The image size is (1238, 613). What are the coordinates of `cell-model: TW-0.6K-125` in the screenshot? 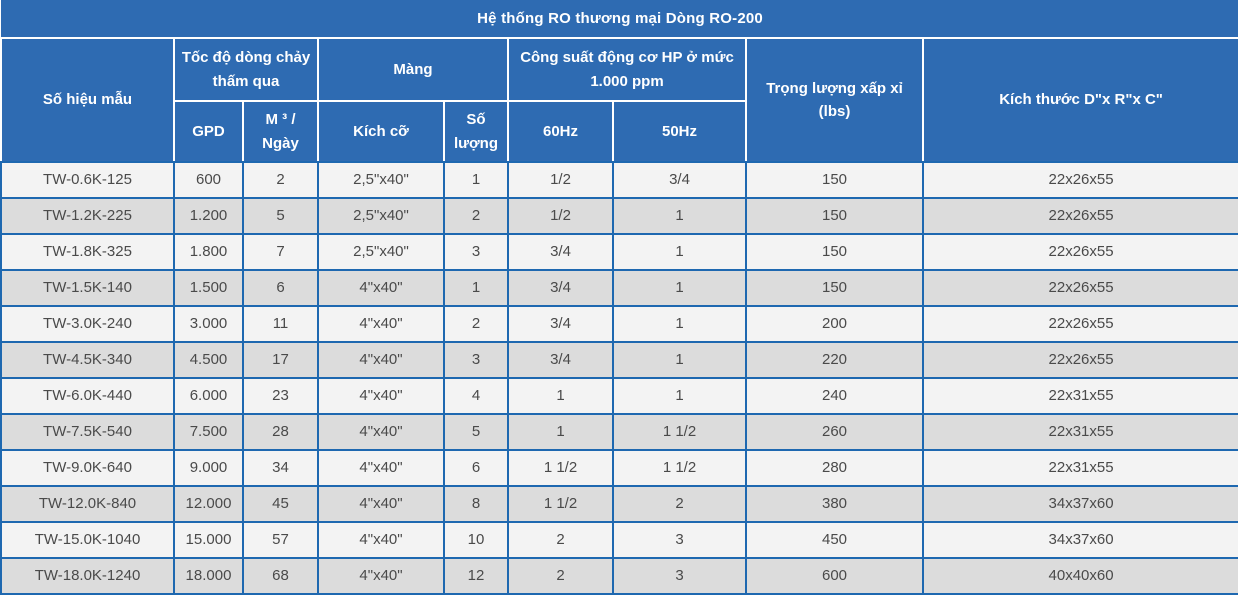 It's located at (87, 180).